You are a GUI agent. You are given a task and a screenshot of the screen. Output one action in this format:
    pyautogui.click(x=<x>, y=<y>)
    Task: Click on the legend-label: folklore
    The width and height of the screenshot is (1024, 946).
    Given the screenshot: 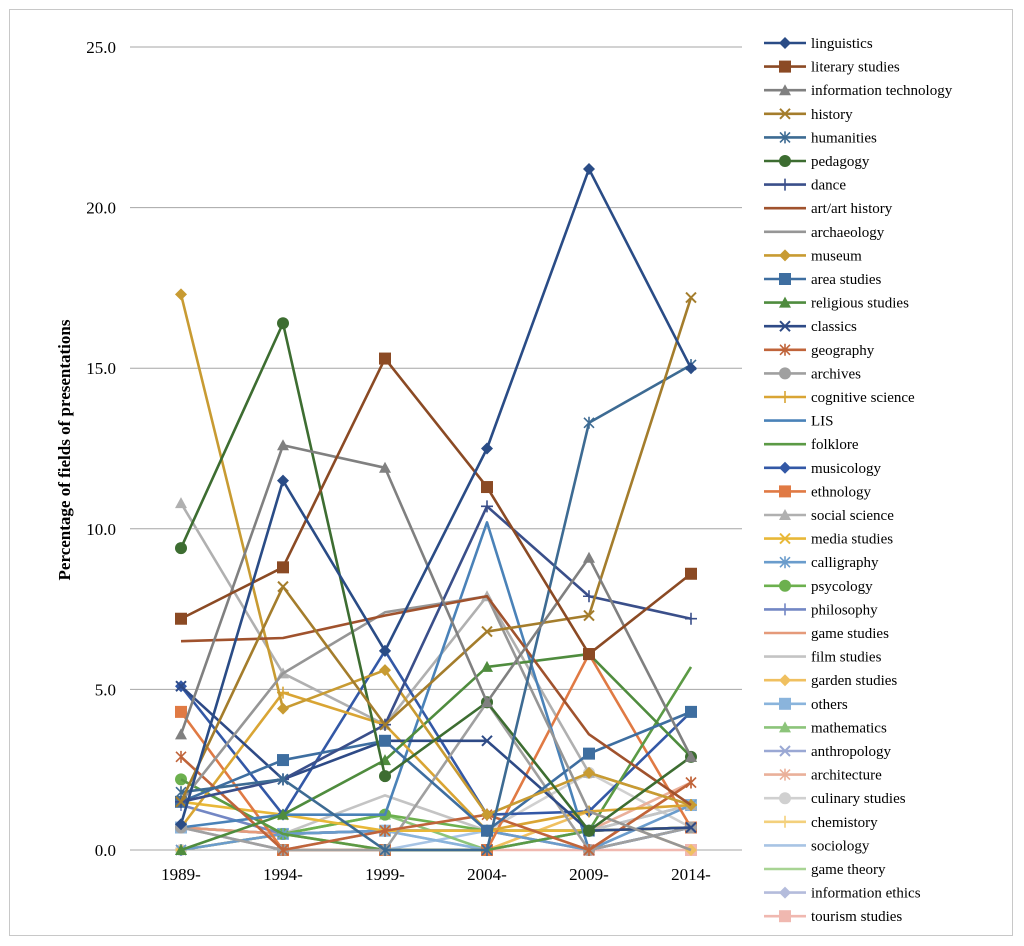 What is the action you would take?
    pyautogui.click(x=835, y=445)
    